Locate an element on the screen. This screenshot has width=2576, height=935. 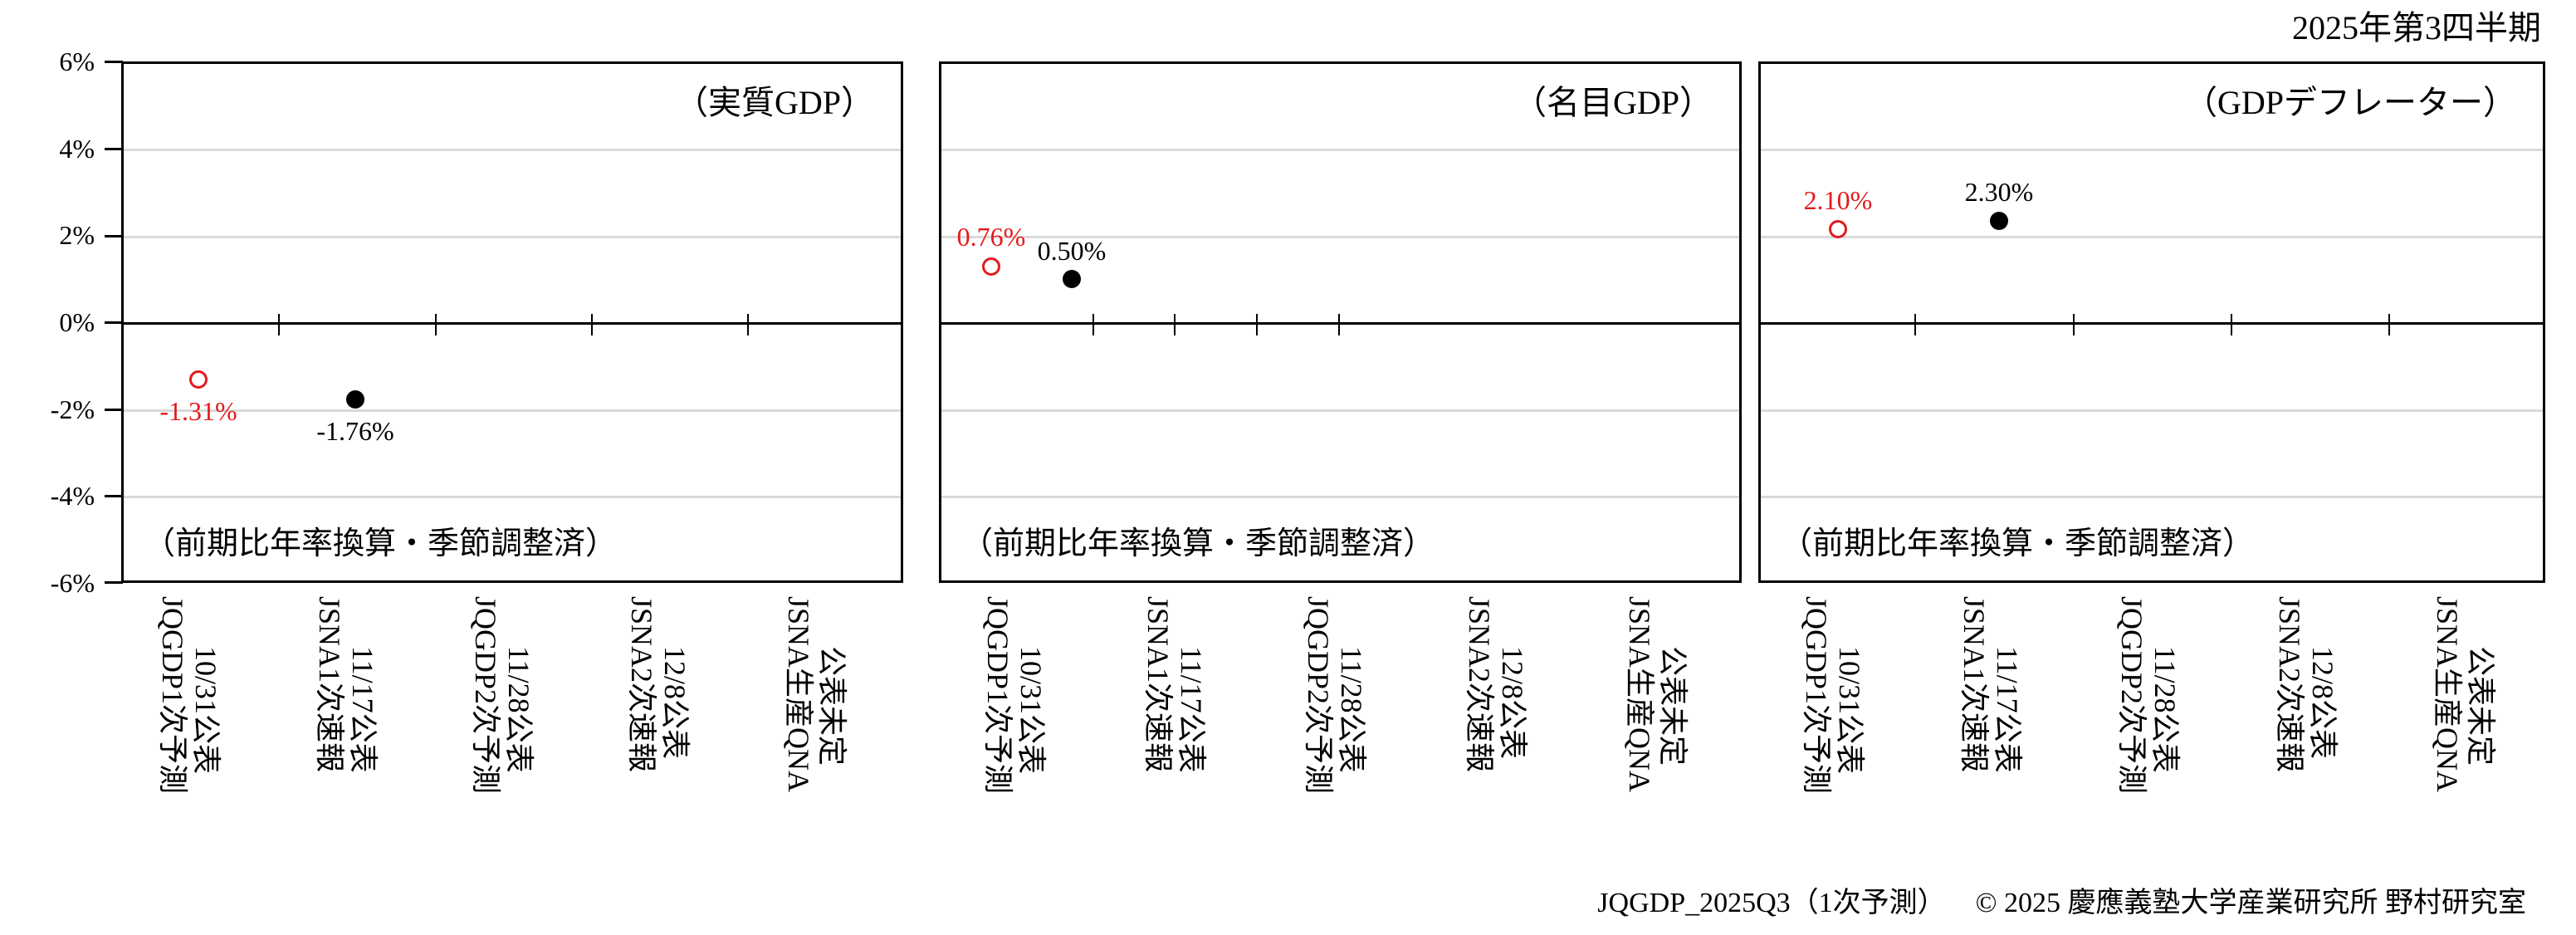
model-label: JQGDP_2025Q3（1次予測） is located at coordinates (1771, 903).